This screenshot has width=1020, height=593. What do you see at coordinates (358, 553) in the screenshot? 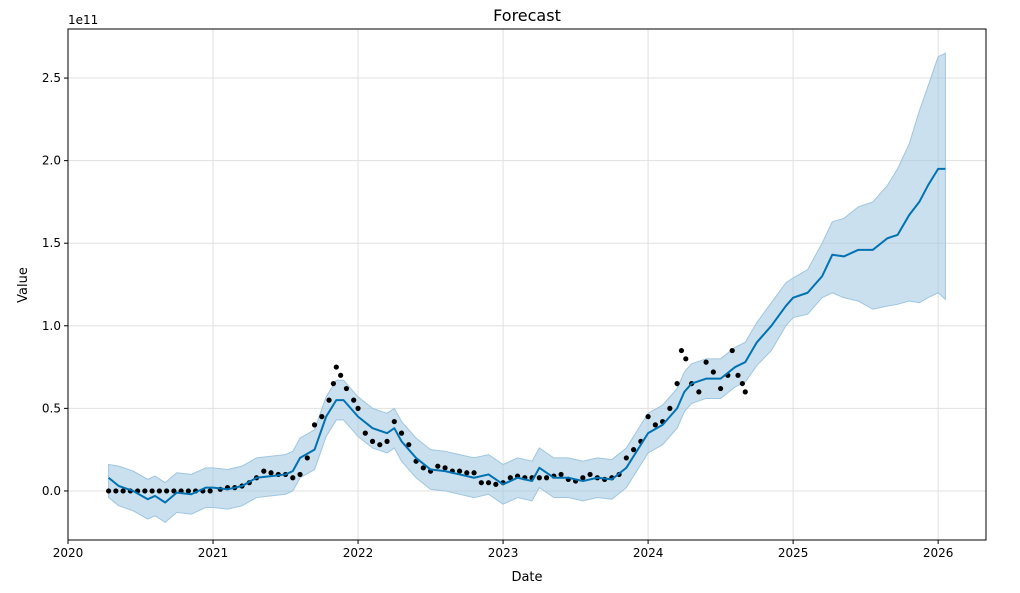
I see `x-tick-label: 2022` at bounding box center [358, 553].